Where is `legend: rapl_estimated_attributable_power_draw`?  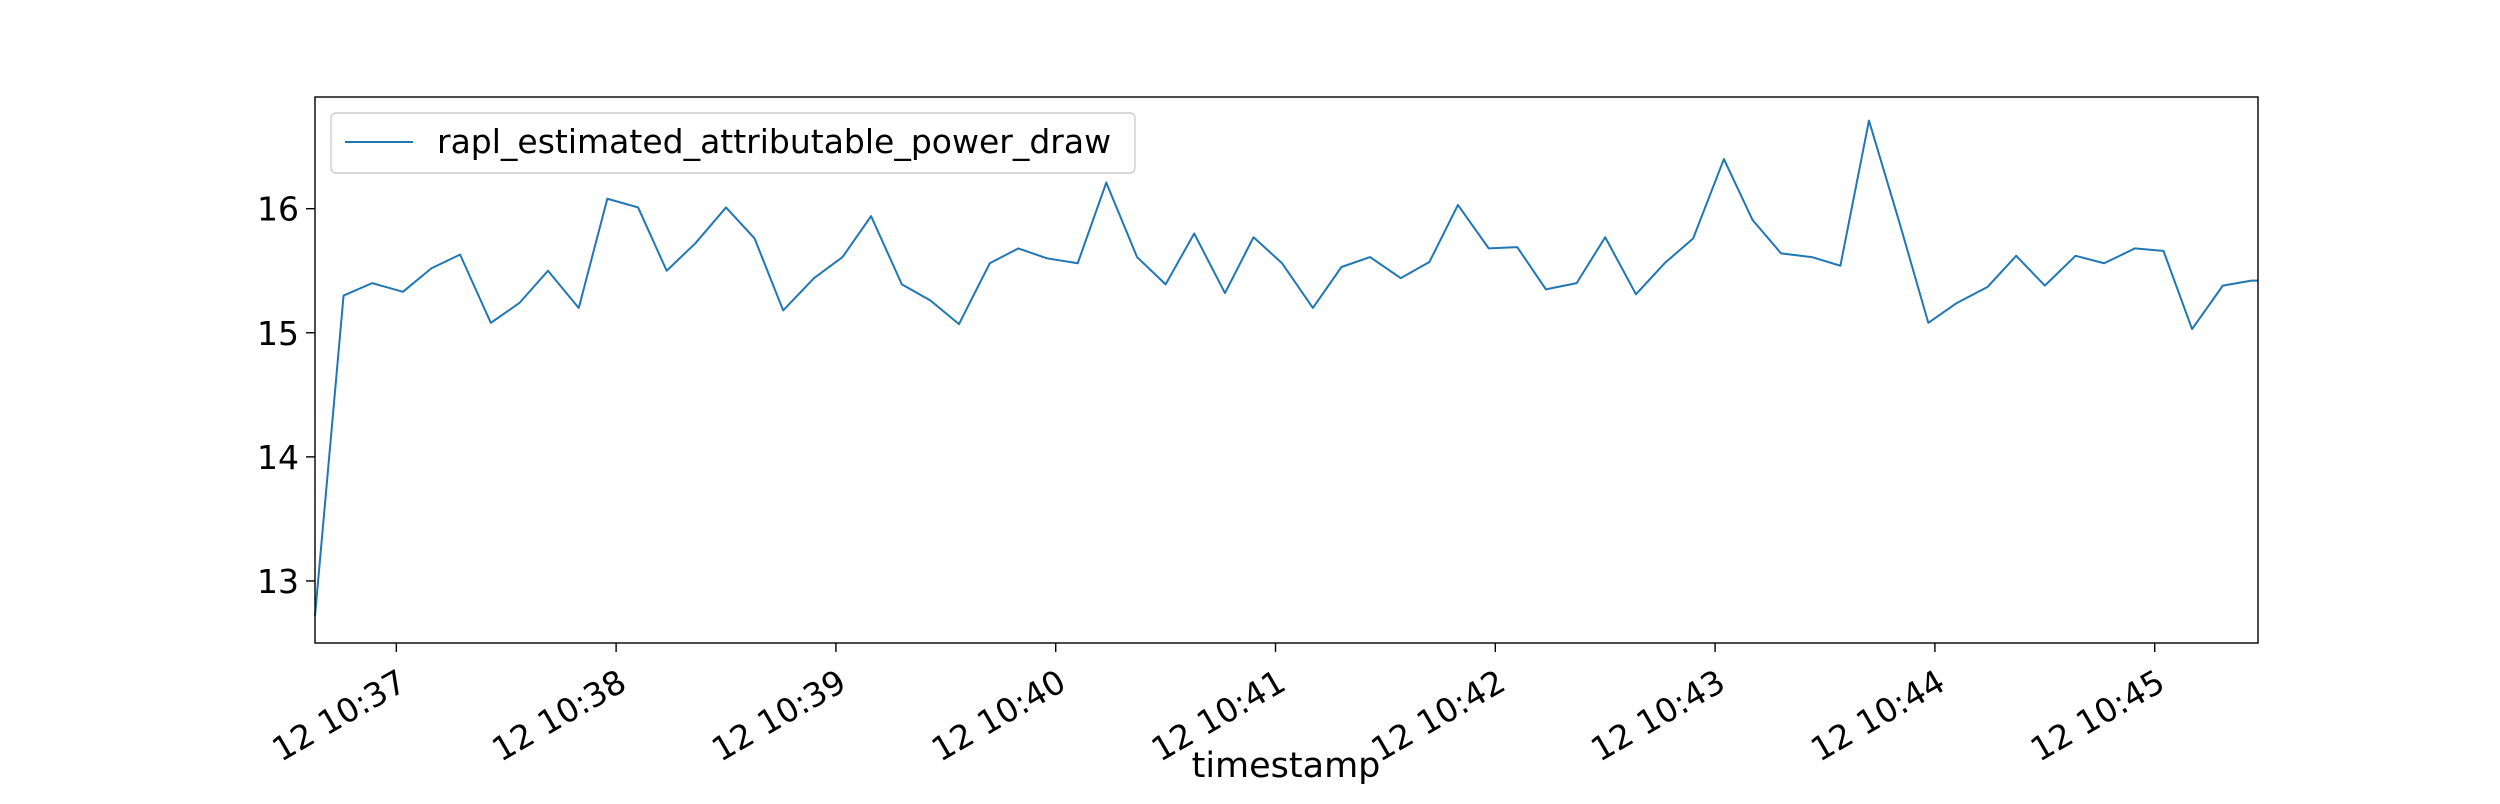 legend: rapl_estimated_attributable_power_draw is located at coordinates (733, 143).